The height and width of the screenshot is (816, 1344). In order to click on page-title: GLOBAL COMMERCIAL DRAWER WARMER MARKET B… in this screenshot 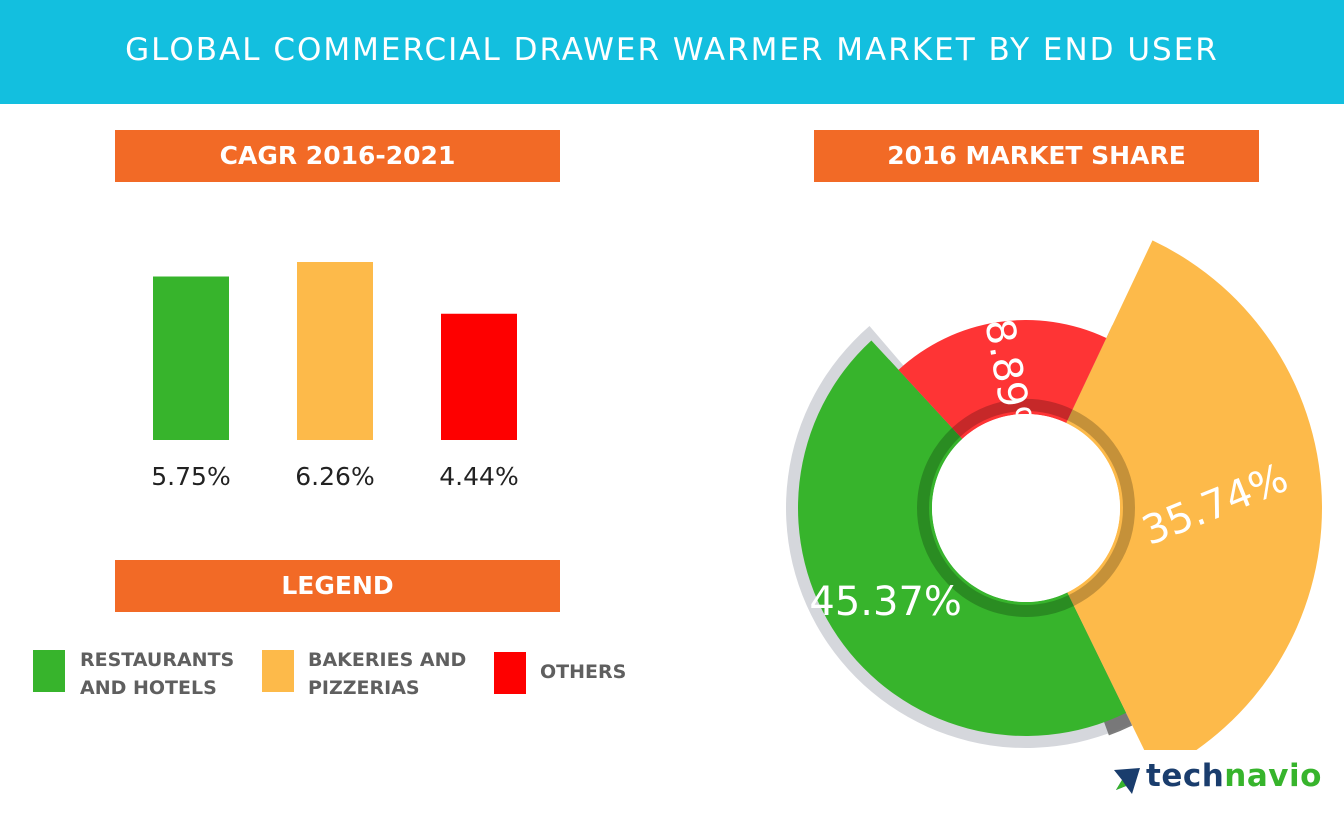, I will do `click(672, 50)`.